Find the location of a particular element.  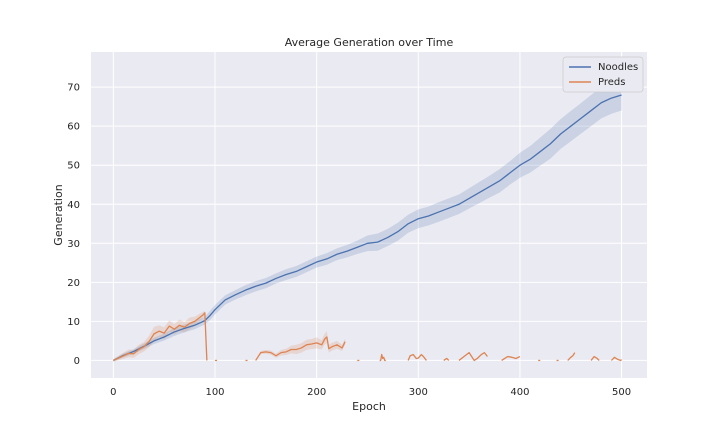

legend-box is located at coordinates (603, 74).